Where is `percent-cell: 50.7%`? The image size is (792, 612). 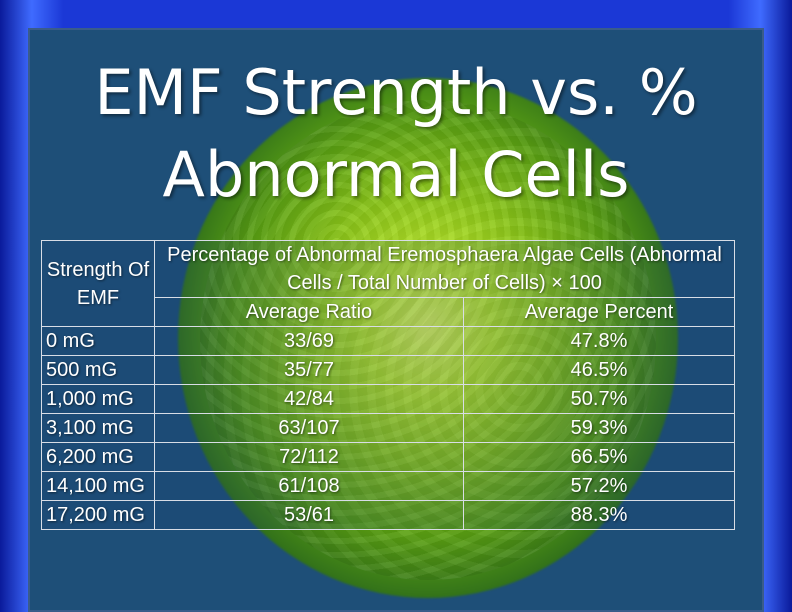 percent-cell: 50.7% is located at coordinates (599, 399).